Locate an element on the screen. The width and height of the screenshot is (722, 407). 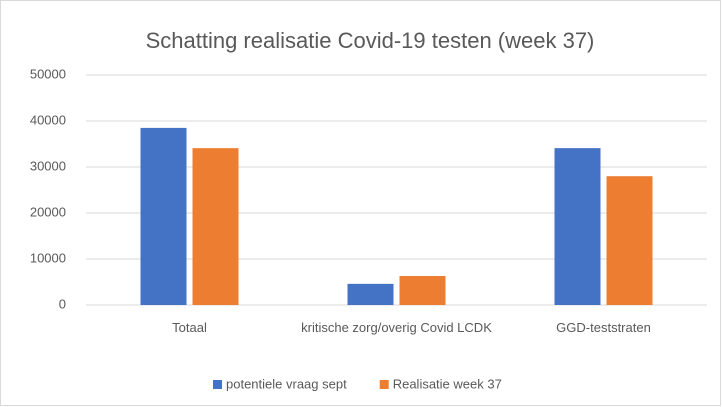
y-tick-label: 10000 is located at coordinates (48, 257).